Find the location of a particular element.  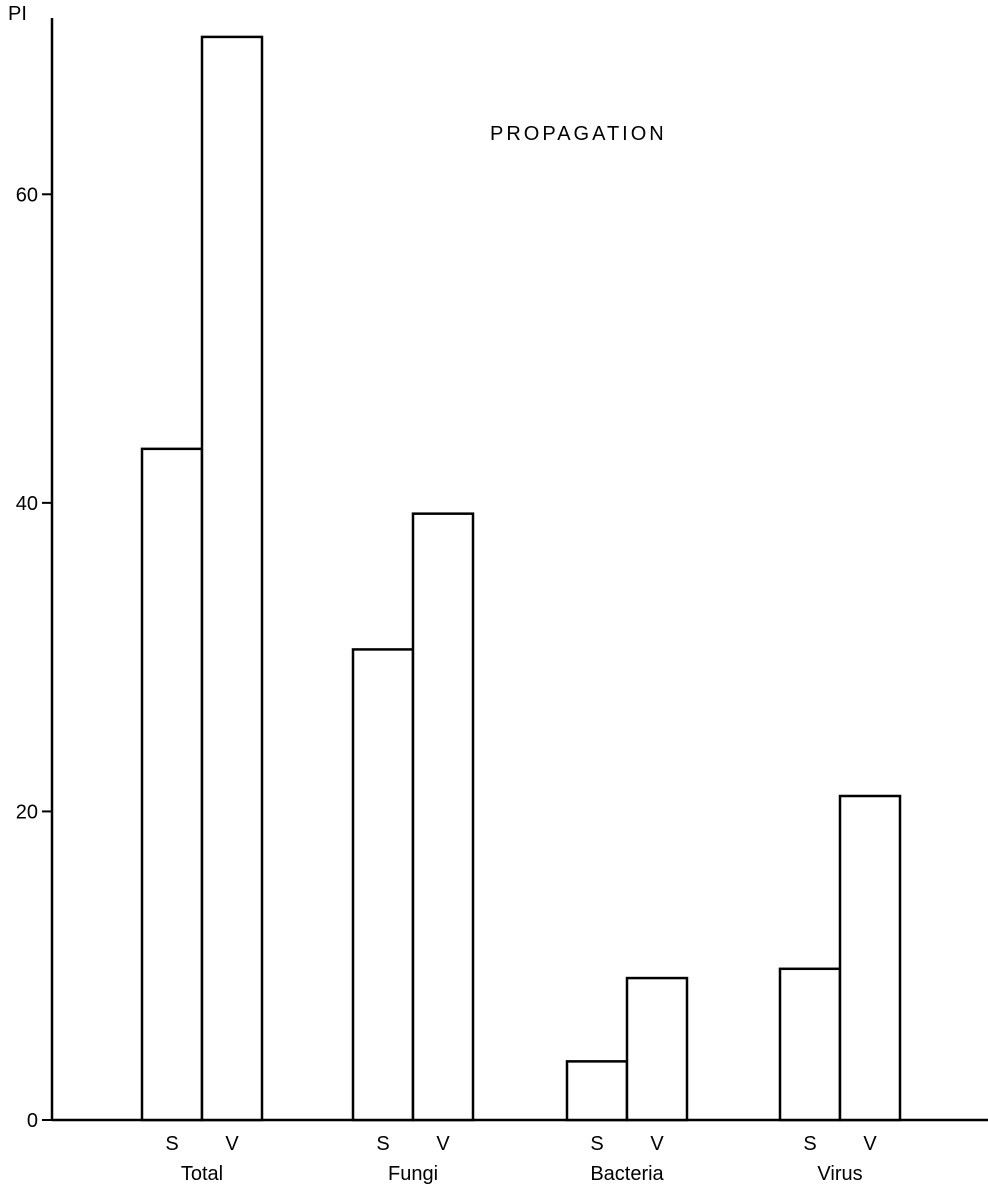

y-tick-label: 40 is located at coordinates (27, 504).